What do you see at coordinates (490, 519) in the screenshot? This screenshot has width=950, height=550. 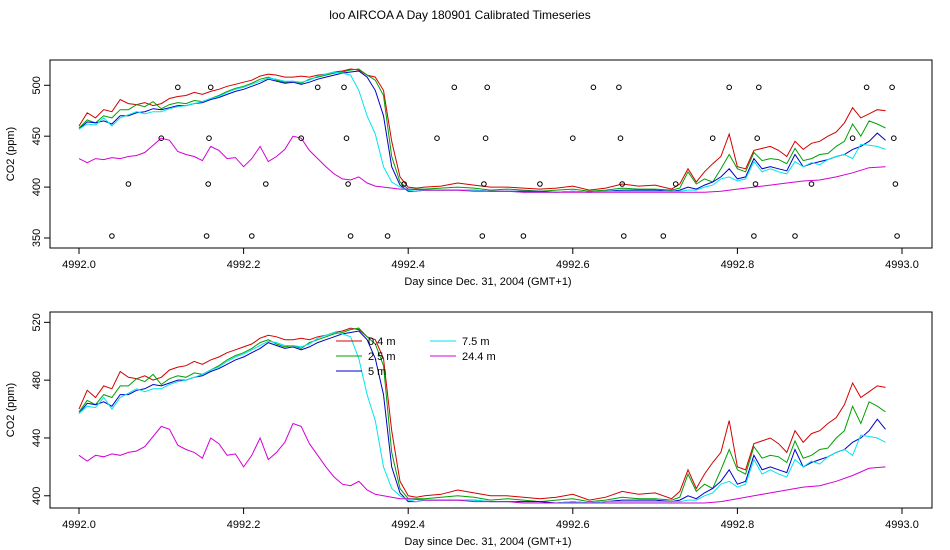 I see `bottom-x-ticks: 4992.0 4992.2 4992.4 4992.6 4992.8 4993.0` at bounding box center [490, 519].